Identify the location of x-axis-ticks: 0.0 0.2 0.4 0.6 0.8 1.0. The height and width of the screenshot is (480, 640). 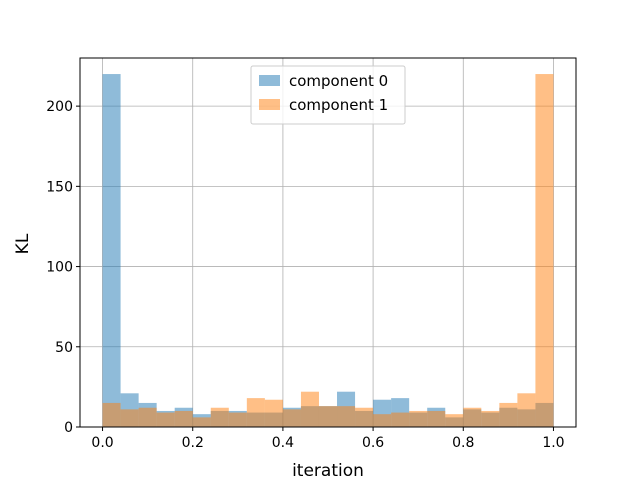
(328, 439).